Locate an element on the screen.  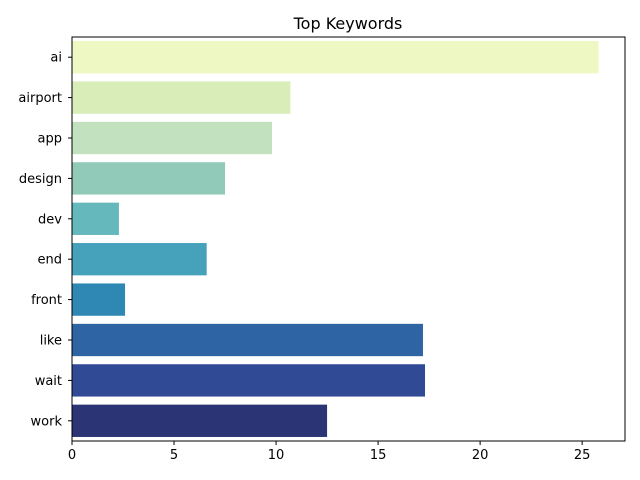
x-tick-label: 10 is located at coordinates (276, 455).